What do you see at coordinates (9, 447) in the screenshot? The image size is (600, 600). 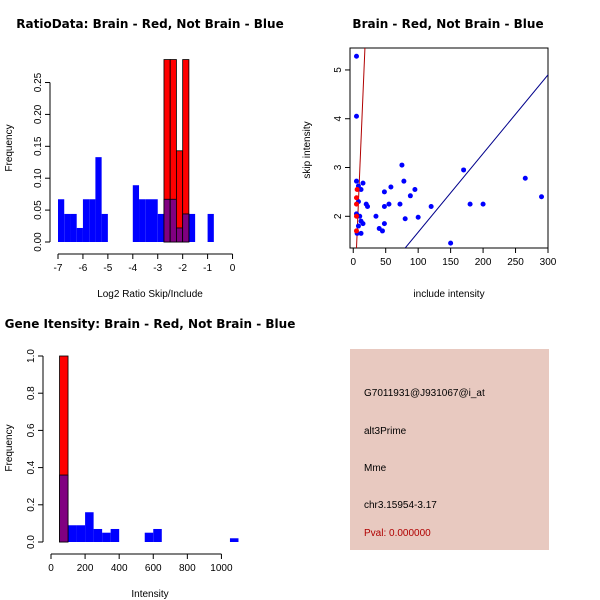 I see `gene-ylabel: Frequency` at bounding box center [9, 447].